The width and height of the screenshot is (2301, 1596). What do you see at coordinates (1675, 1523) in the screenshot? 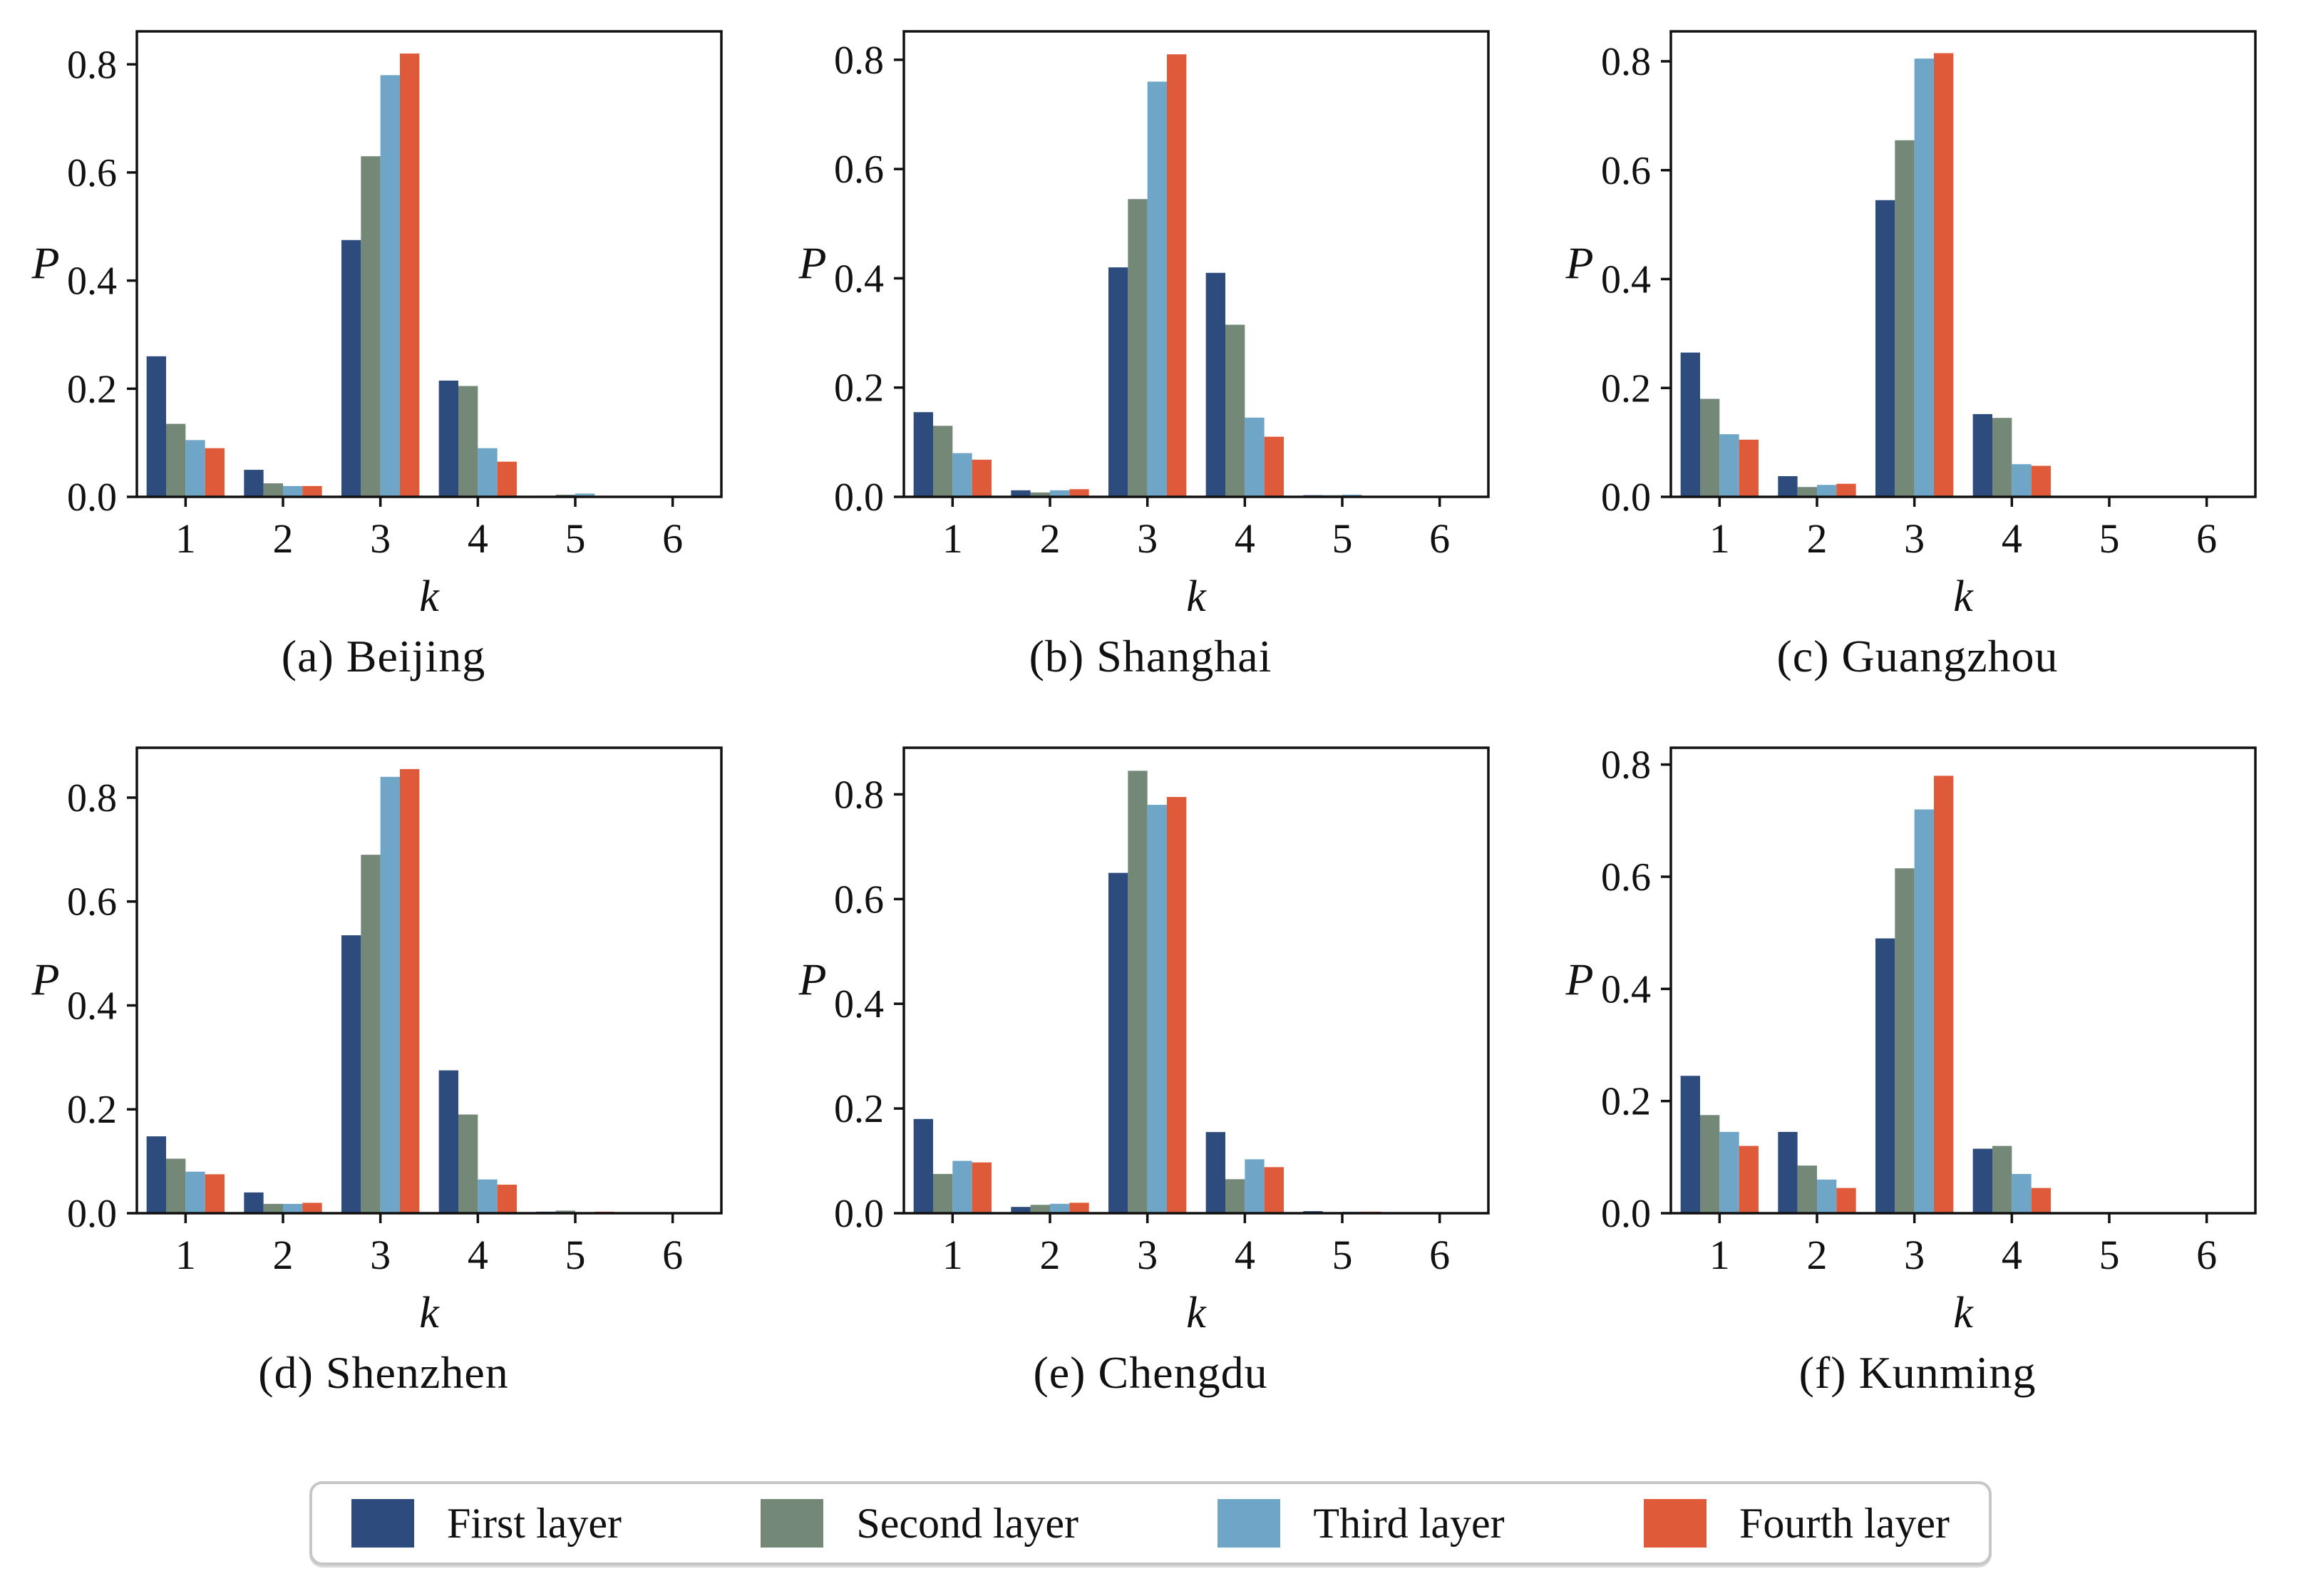
I see `fourth-layer-swatch-icon` at bounding box center [1675, 1523].